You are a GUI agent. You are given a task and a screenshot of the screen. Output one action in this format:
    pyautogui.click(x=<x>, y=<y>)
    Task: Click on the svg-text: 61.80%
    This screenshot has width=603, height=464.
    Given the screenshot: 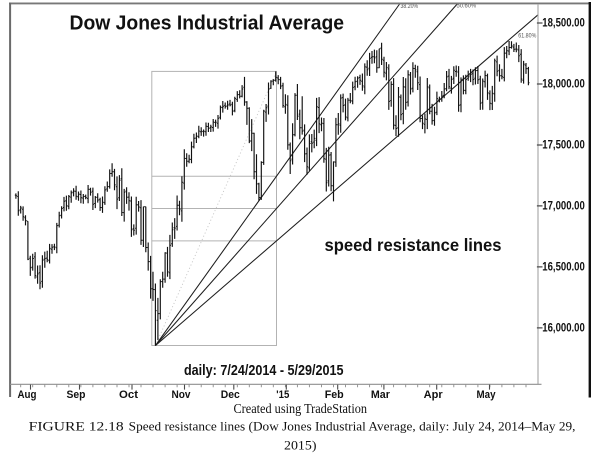 What is the action you would take?
    pyautogui.click(x=527, y=36)
    